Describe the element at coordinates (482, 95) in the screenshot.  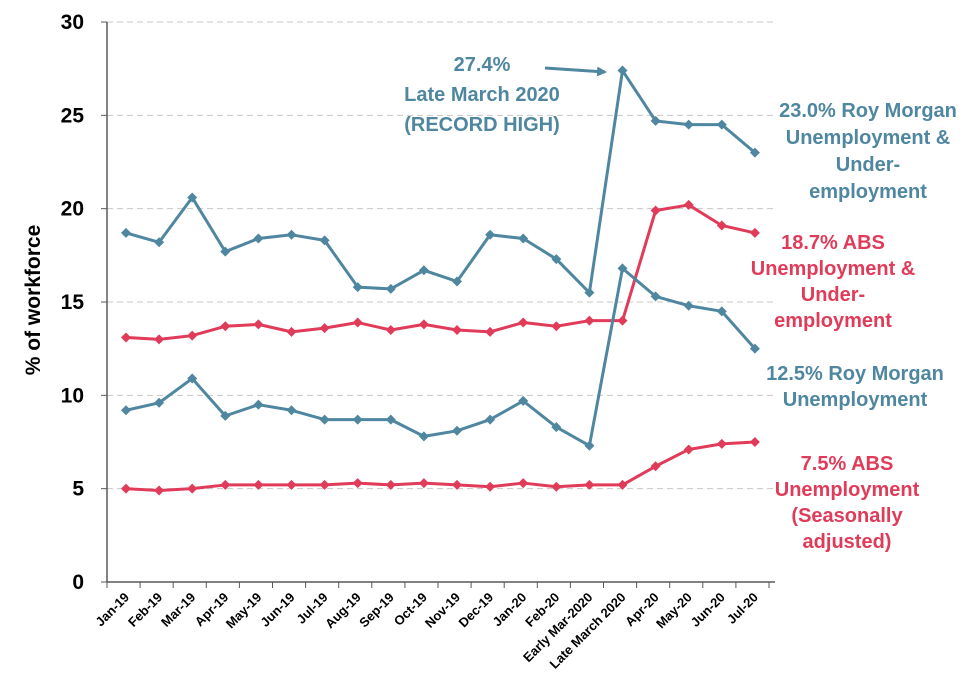
I see `annotation-line: Late March 2020` at that location.